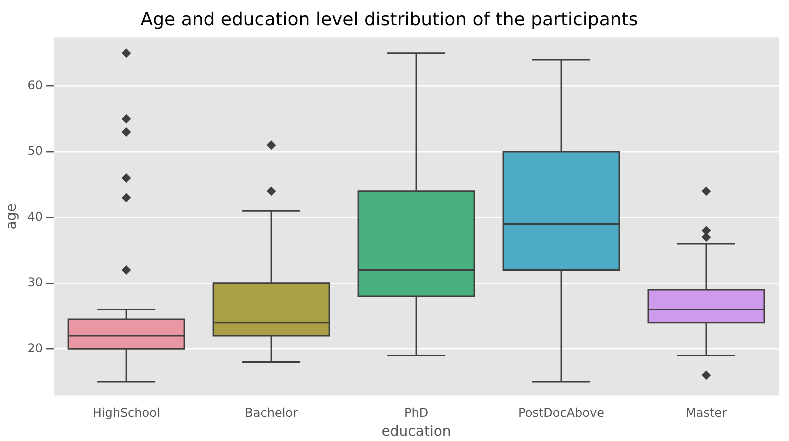 The height and width of the screenshot is (441, 789). I want to click on x-tick-label: Bachelor, so click(271, 413).